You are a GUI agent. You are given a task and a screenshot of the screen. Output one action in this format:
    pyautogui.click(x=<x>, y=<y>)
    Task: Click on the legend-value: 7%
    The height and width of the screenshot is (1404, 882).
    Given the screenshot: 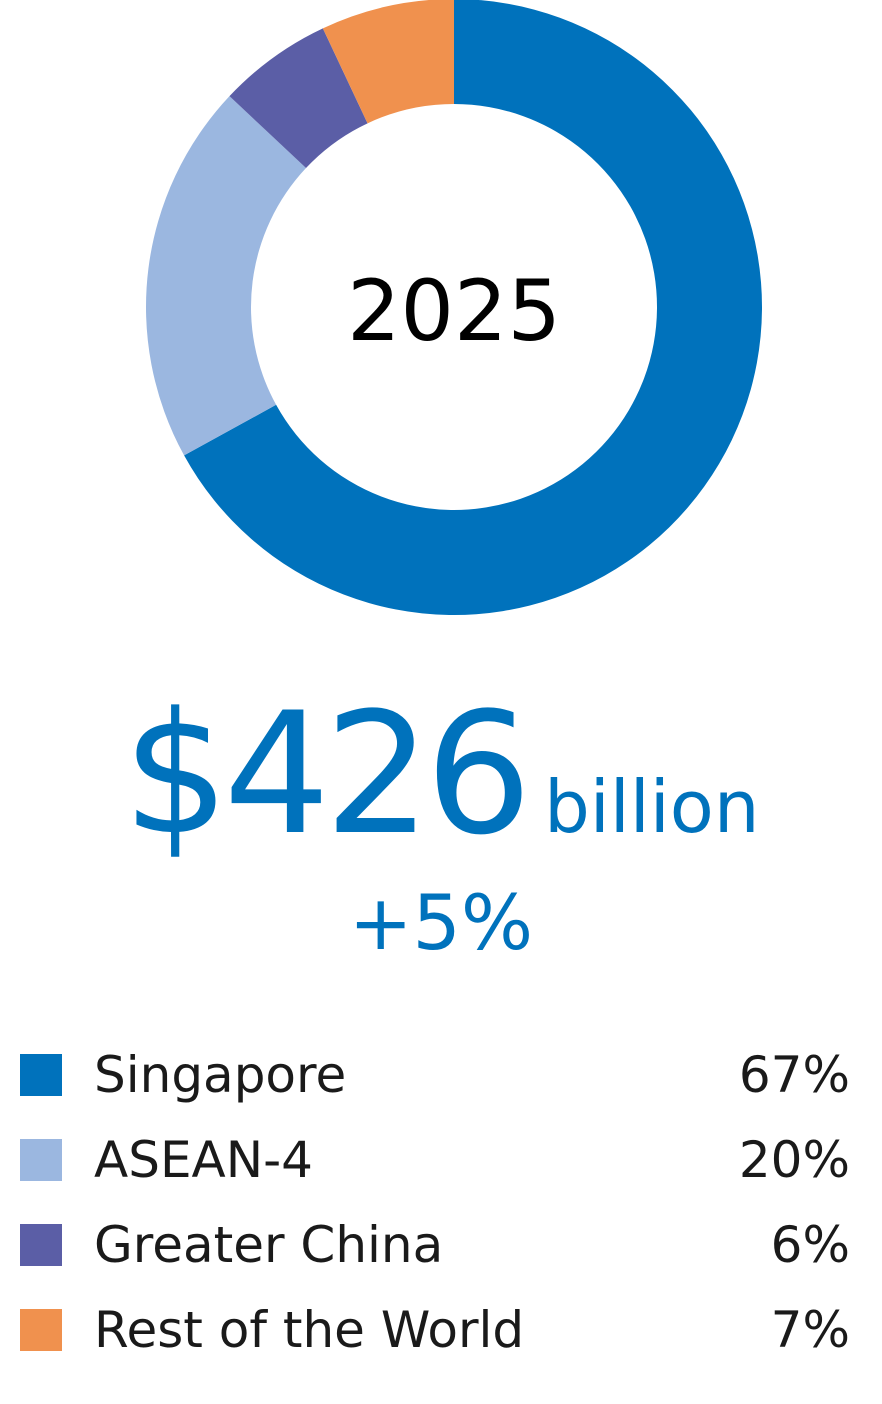 What is the action you would take?
    pyautogui.click(x=810, y=1329)
    